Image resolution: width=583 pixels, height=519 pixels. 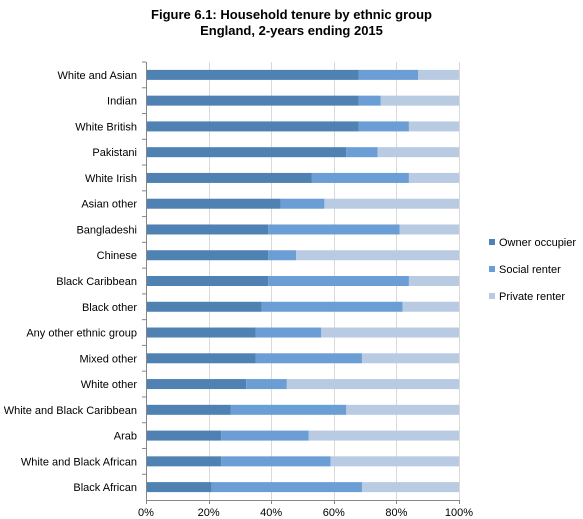 What do you see at coordinates (114, 153) in the screenshot?
I see `category-label: Pakistani` at bounding box center [114, 153].